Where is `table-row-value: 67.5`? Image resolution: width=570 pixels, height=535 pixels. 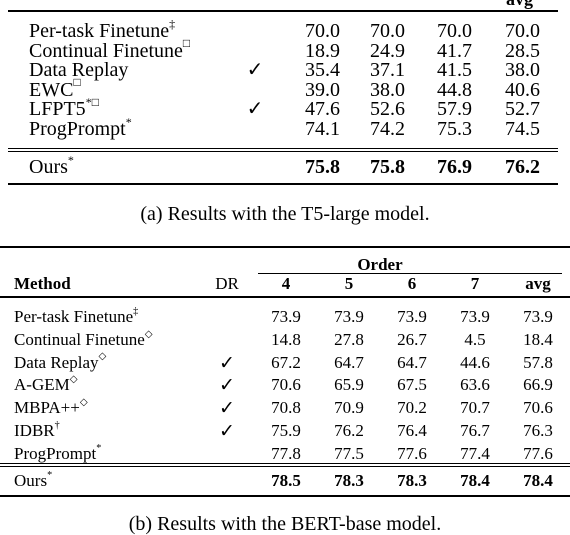
table-row-value: 67.5 is located at coordinates (412, 385).